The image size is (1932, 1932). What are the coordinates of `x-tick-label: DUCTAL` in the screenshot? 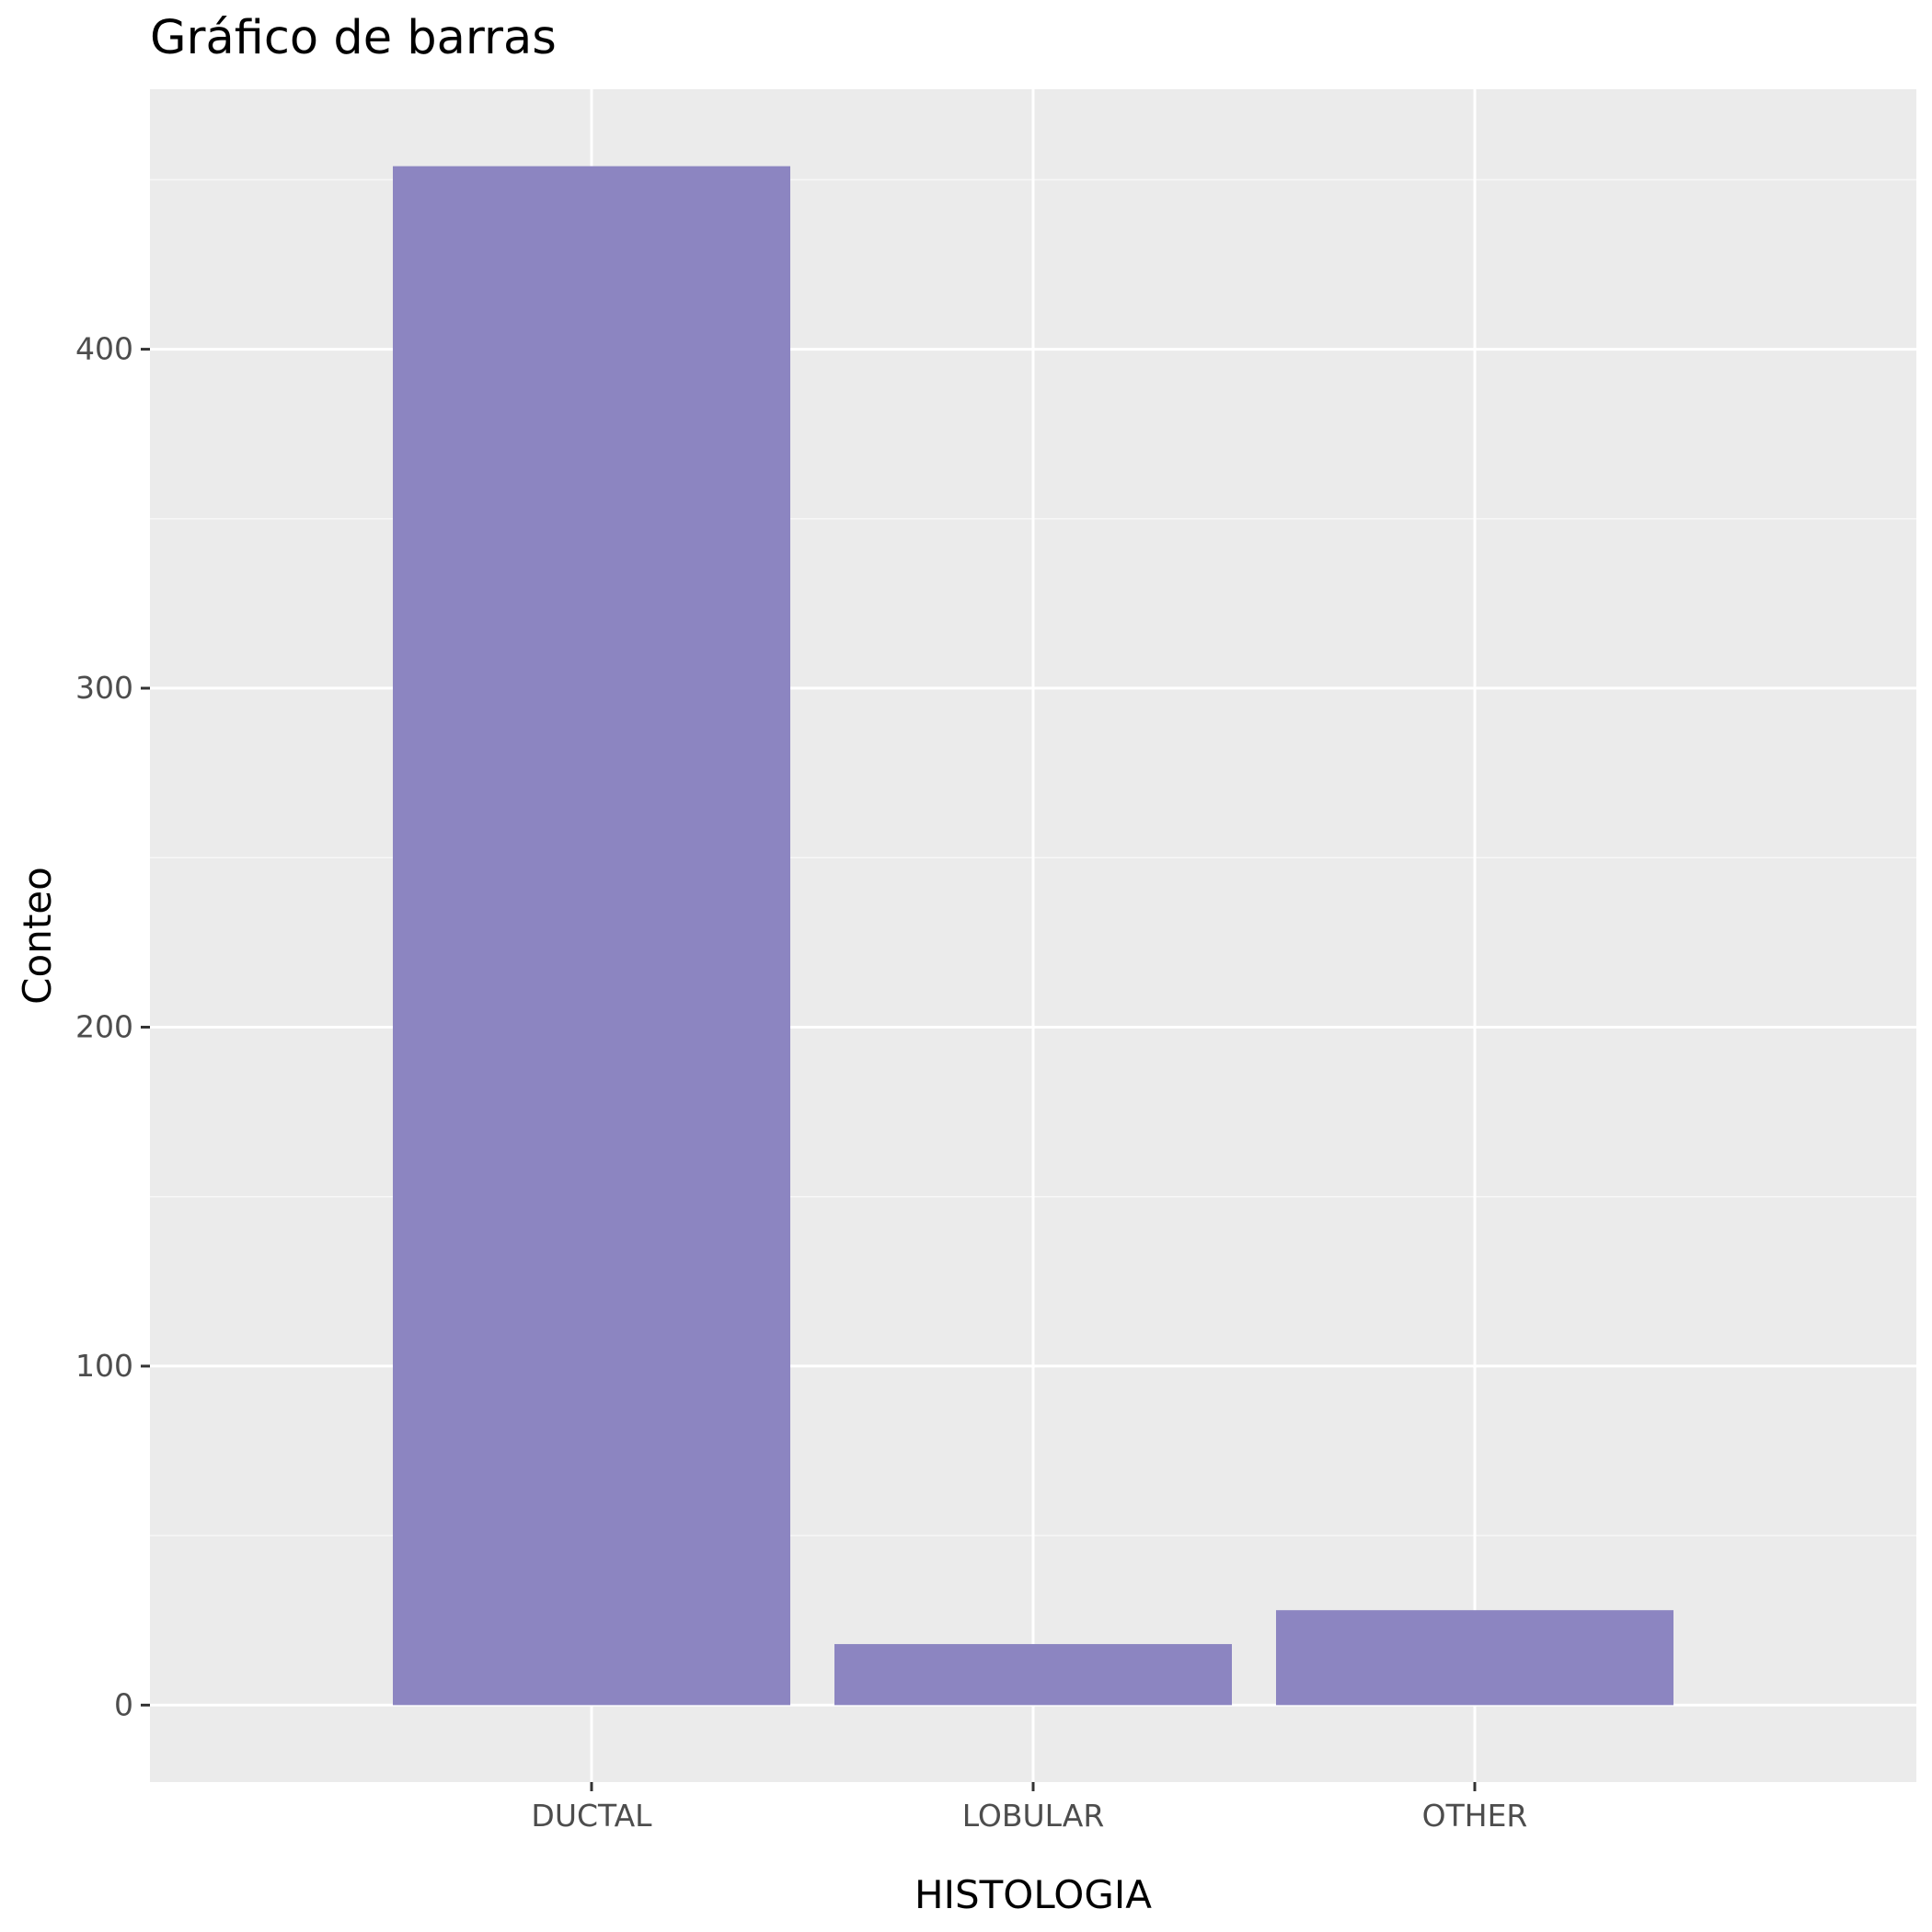 It's located at (591, 1816).